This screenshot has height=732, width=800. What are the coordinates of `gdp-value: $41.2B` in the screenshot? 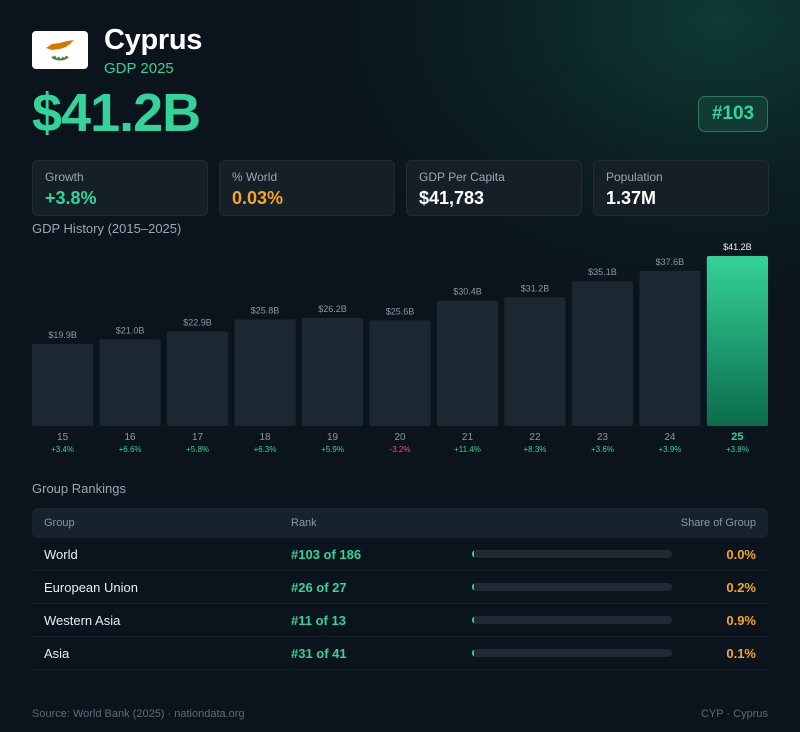 It's located at (116, 113).